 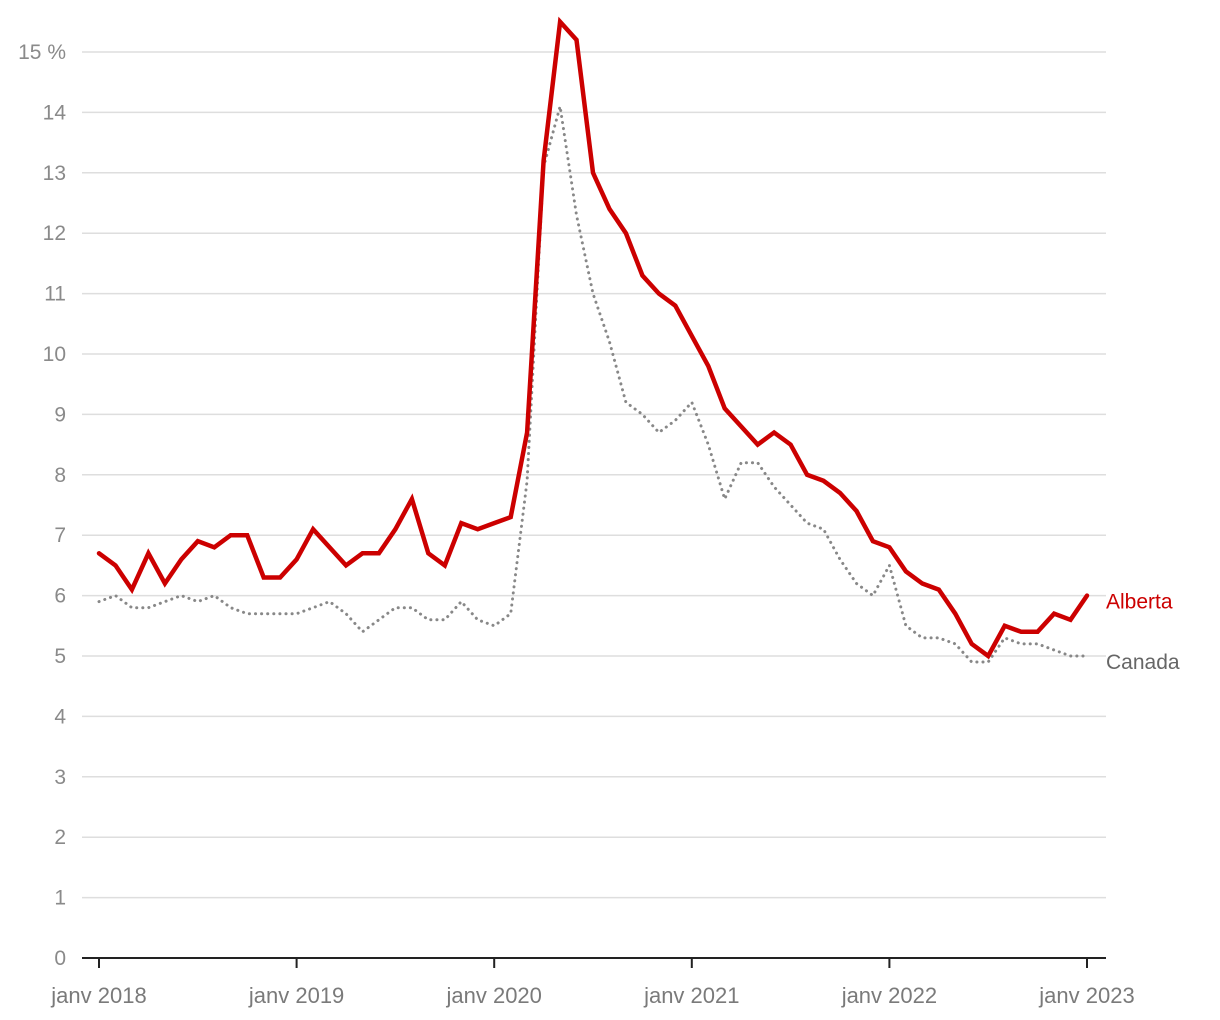 What do you see at coordinates (691, 995) in the screenshot?
I see `x-tick-label: janv 2021` at bounding box center [691, 995].